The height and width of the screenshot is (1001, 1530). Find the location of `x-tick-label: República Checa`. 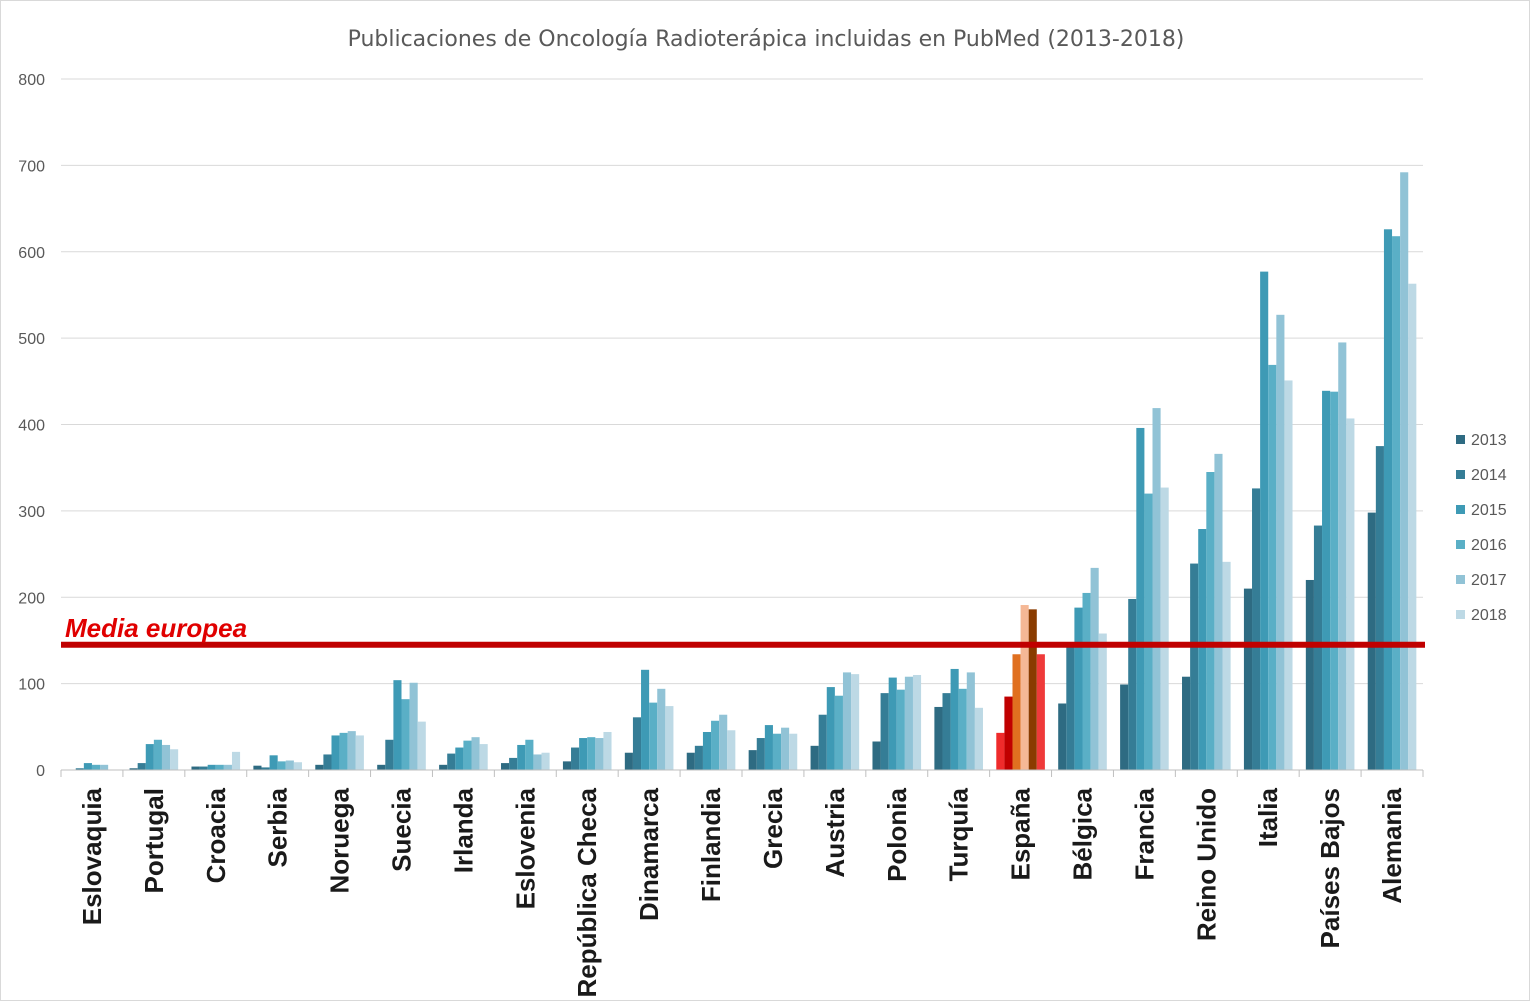

x-tick-label: República Checa is located at coordinates (587, 892).